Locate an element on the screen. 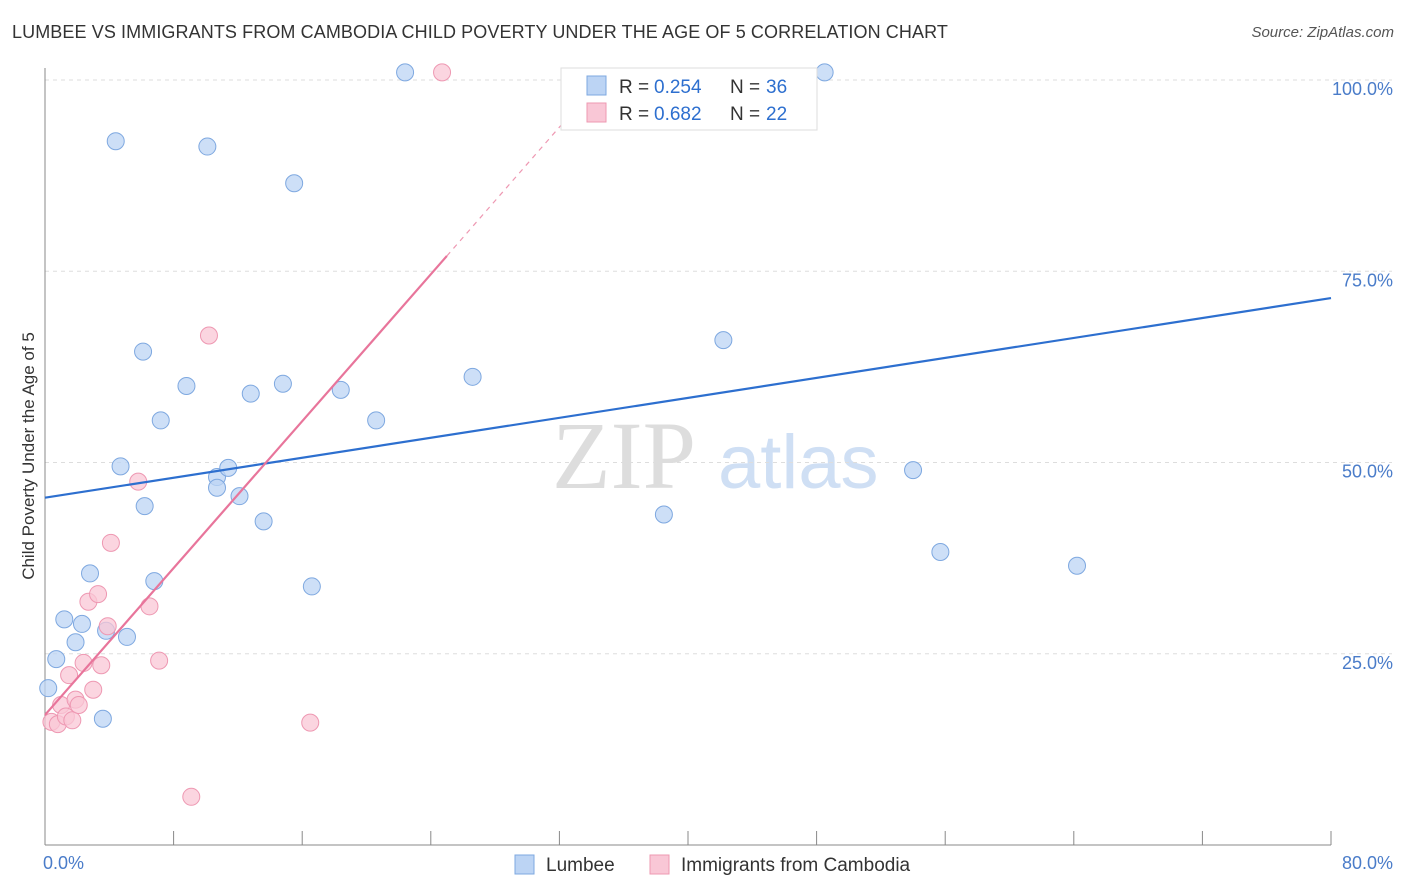 This screenshot has height=892, width=1406. legend-r-label-cambodia: R = is located at coordinates (634, 114).